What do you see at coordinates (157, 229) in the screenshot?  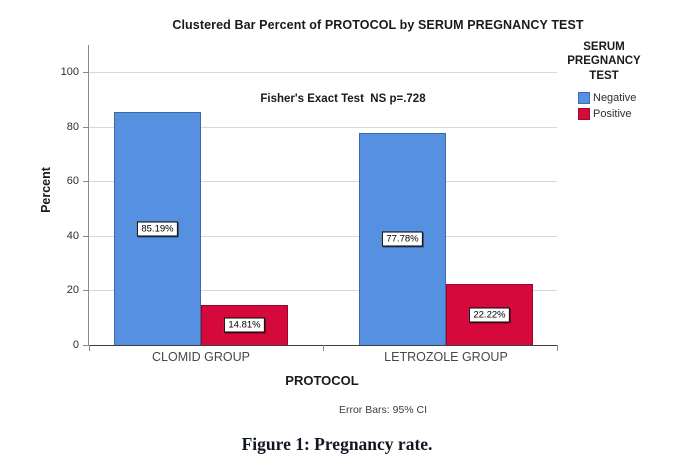 I see `bar-value-label: 85.19%` at bounding box center [157, 229].